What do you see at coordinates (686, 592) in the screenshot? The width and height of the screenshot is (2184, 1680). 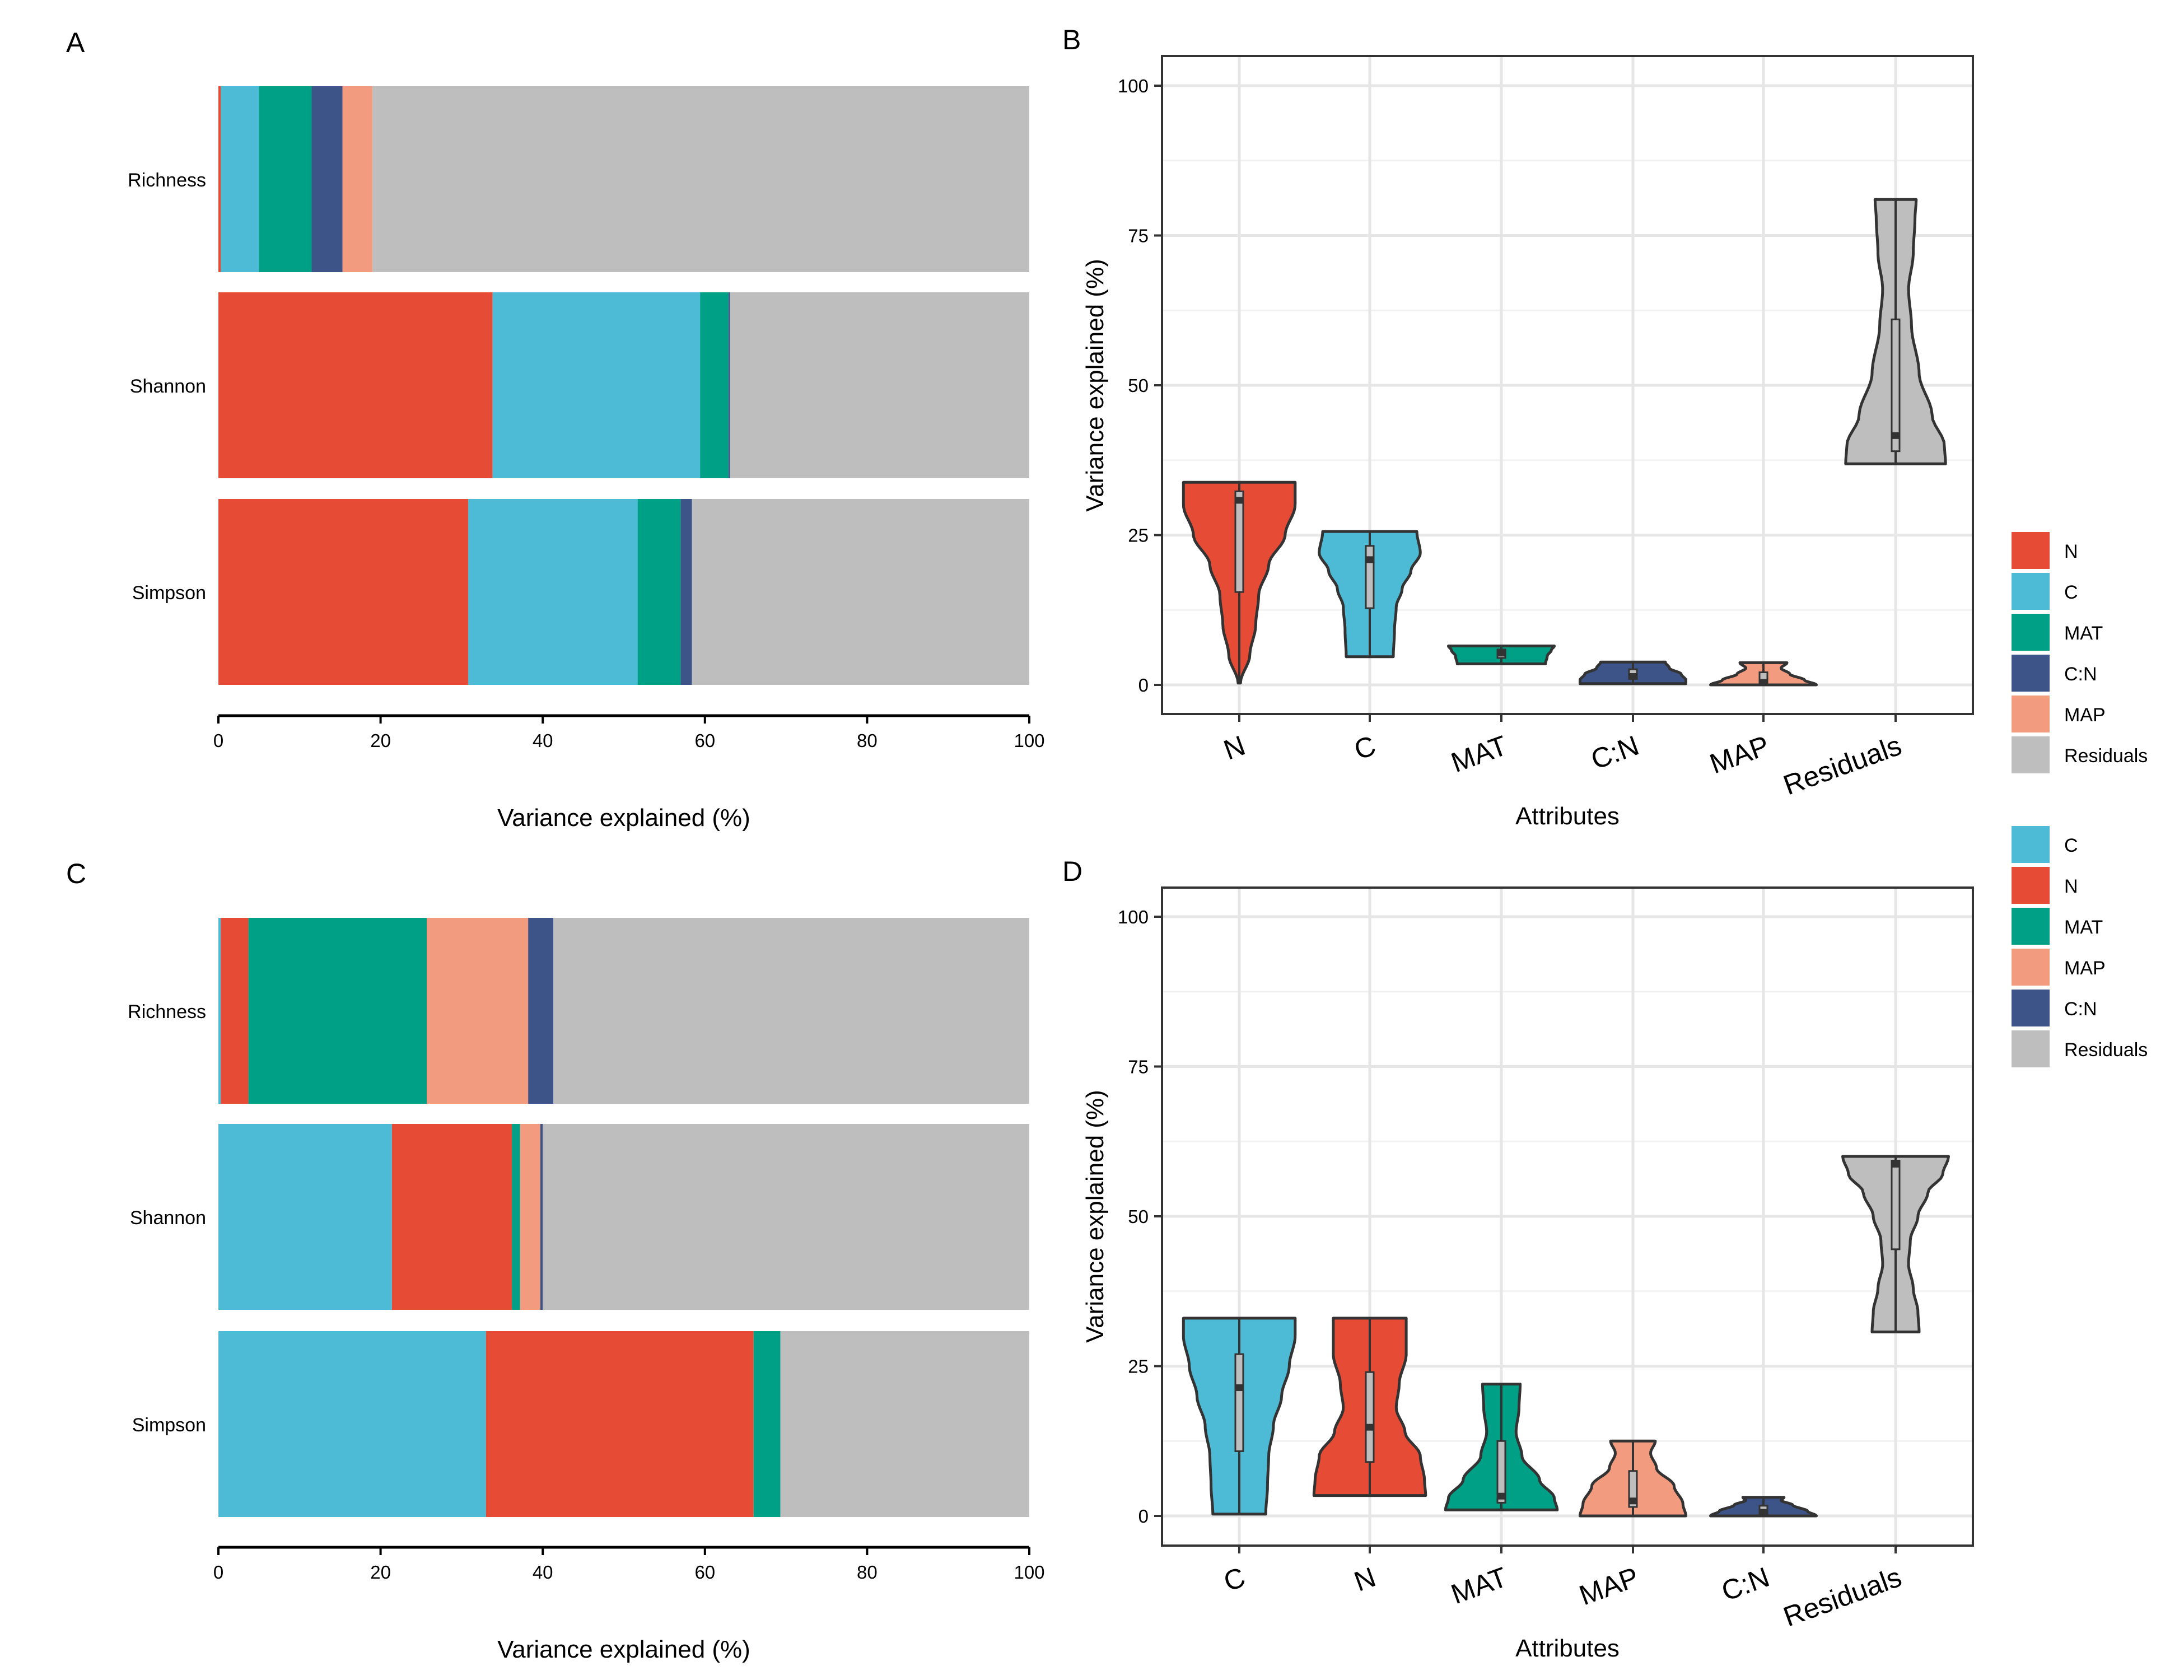 I see `bar-simpson-c-n` at bounding box center [686, 592].